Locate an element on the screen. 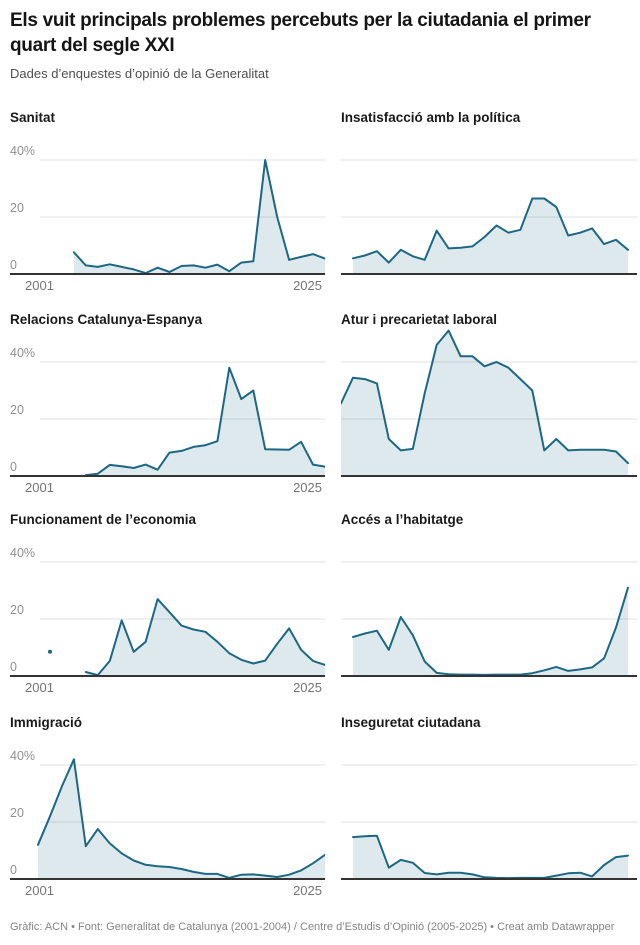 Image resolution: width=640 pixels, height=945 pixels. panel-title: Sanitat is located at coordinates (33, 117).